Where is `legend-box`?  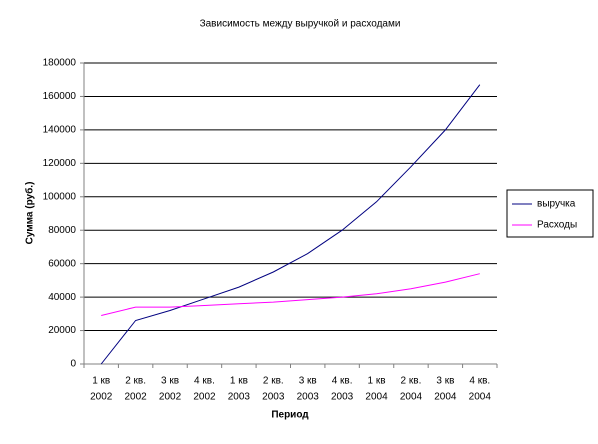
legend-box is located at coordinates (550, 213).